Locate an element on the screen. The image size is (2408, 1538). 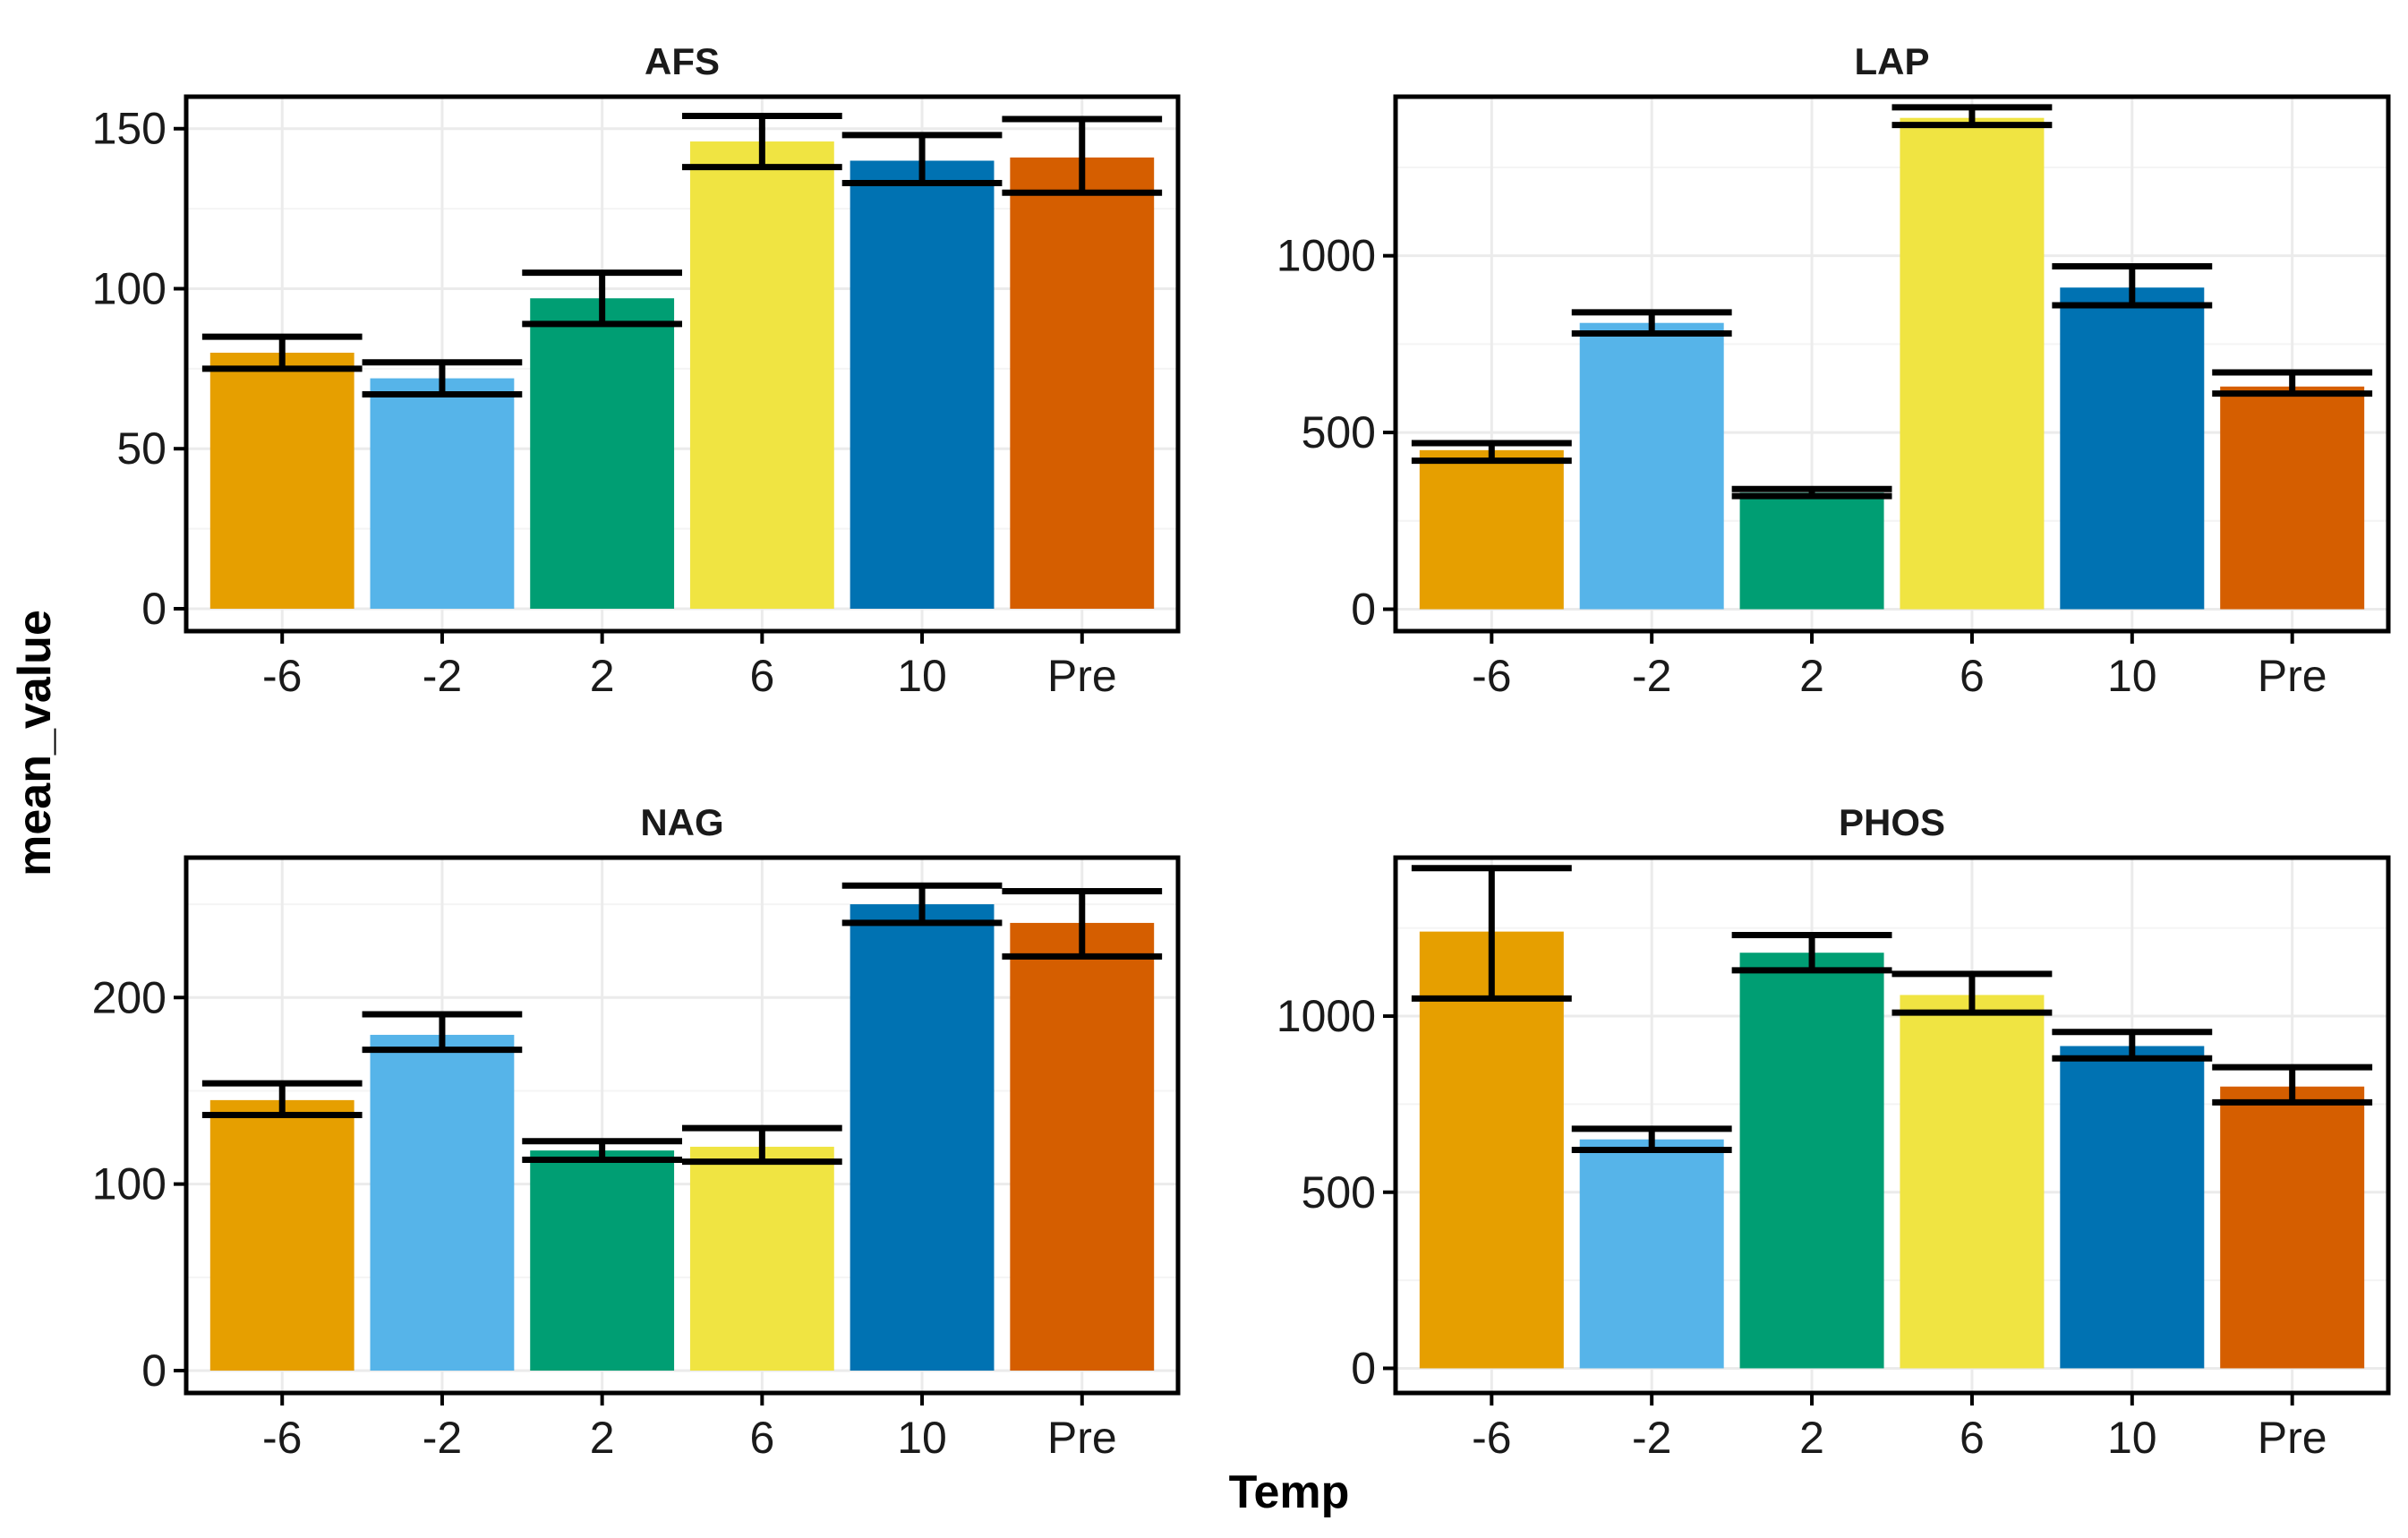
bar-phos-Pre is located at coordinates (2292, 1227).